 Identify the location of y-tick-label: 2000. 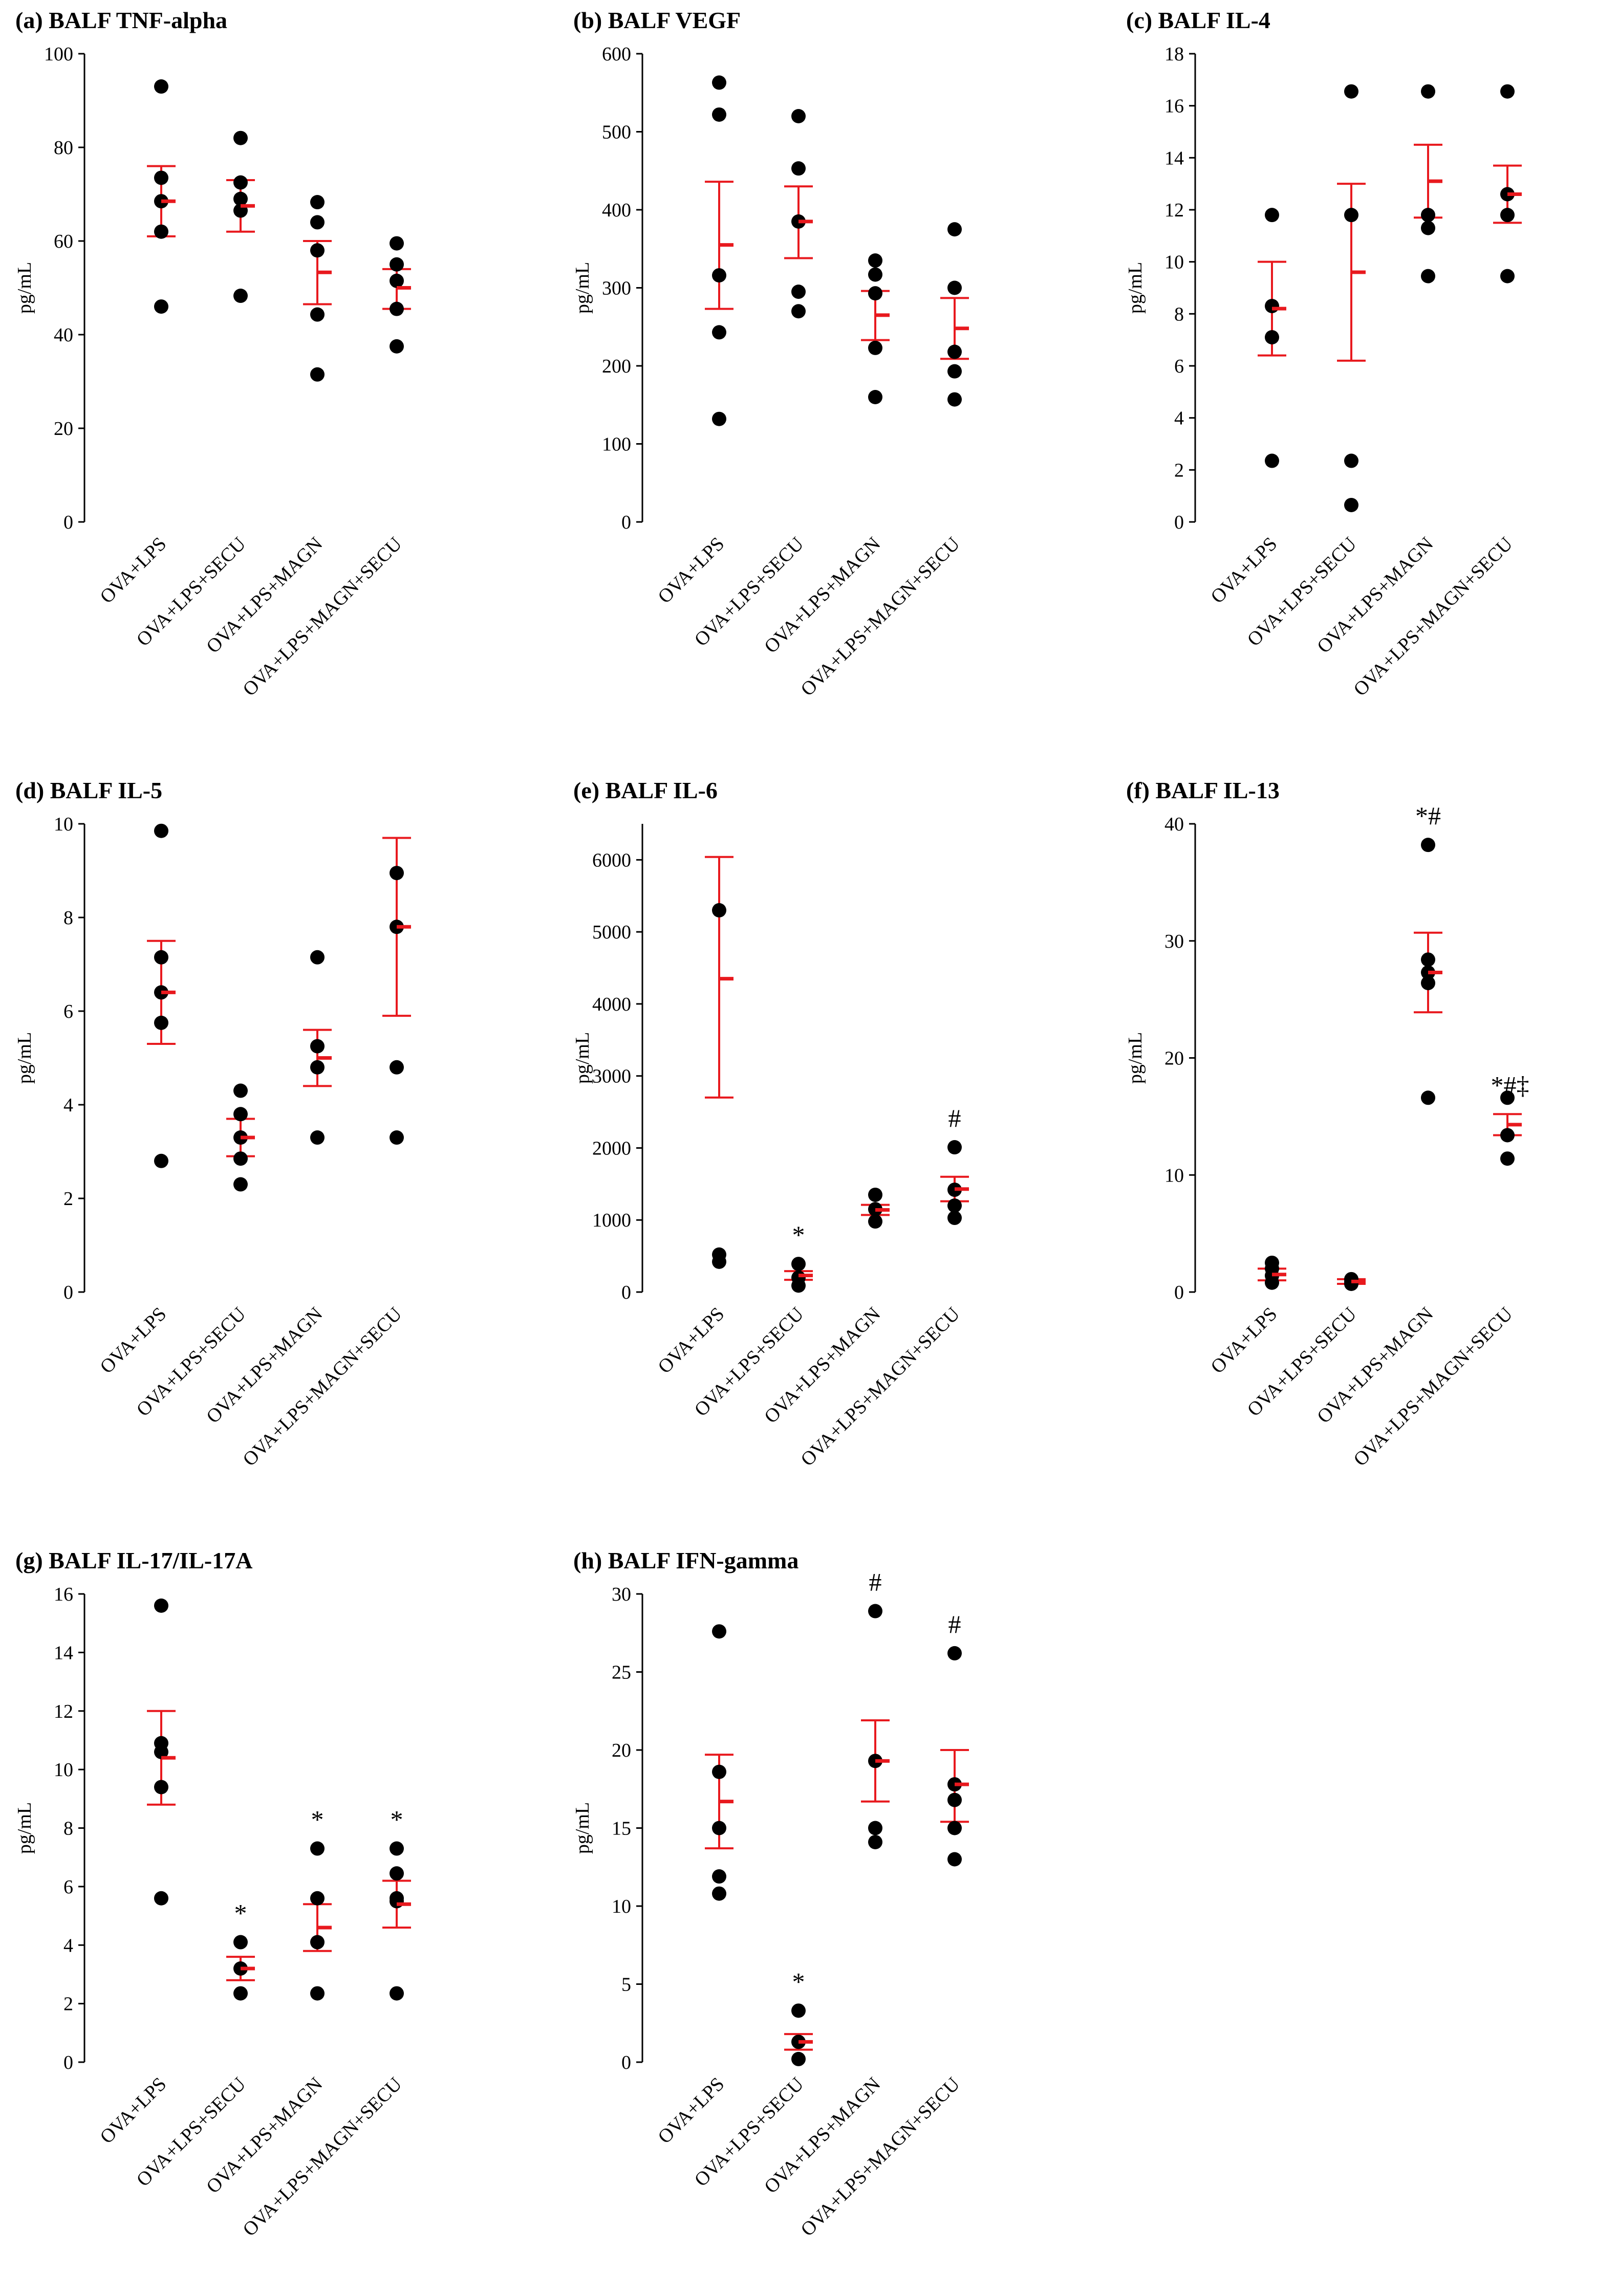
(611, 1148).